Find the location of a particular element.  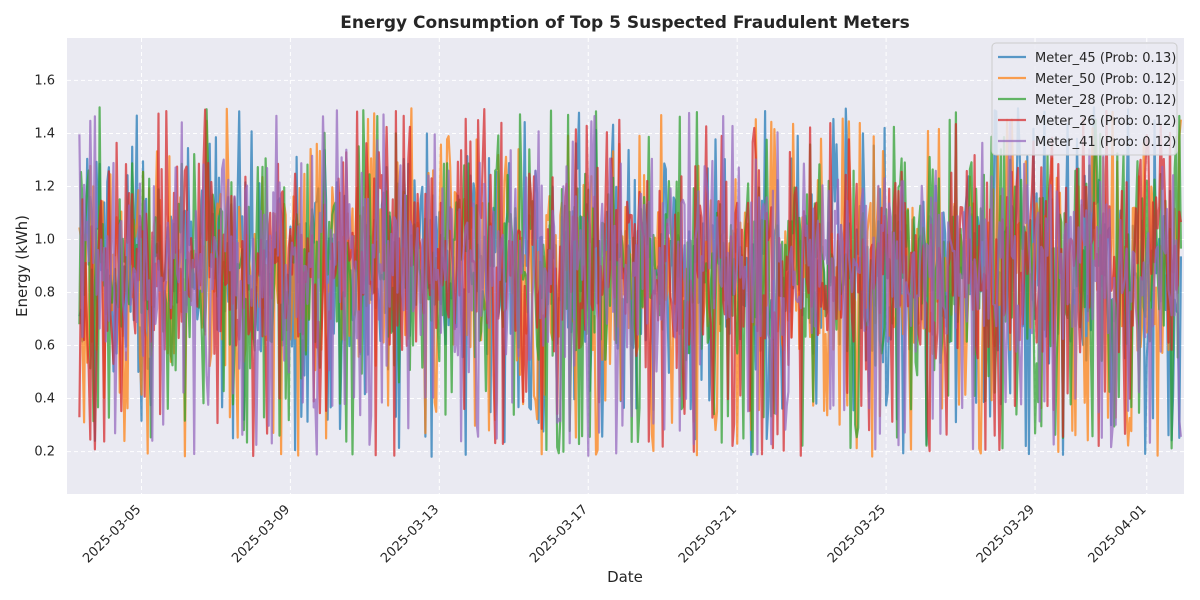

x-tick-label: 2025-03-29 is located at coordinates (1006, 534).